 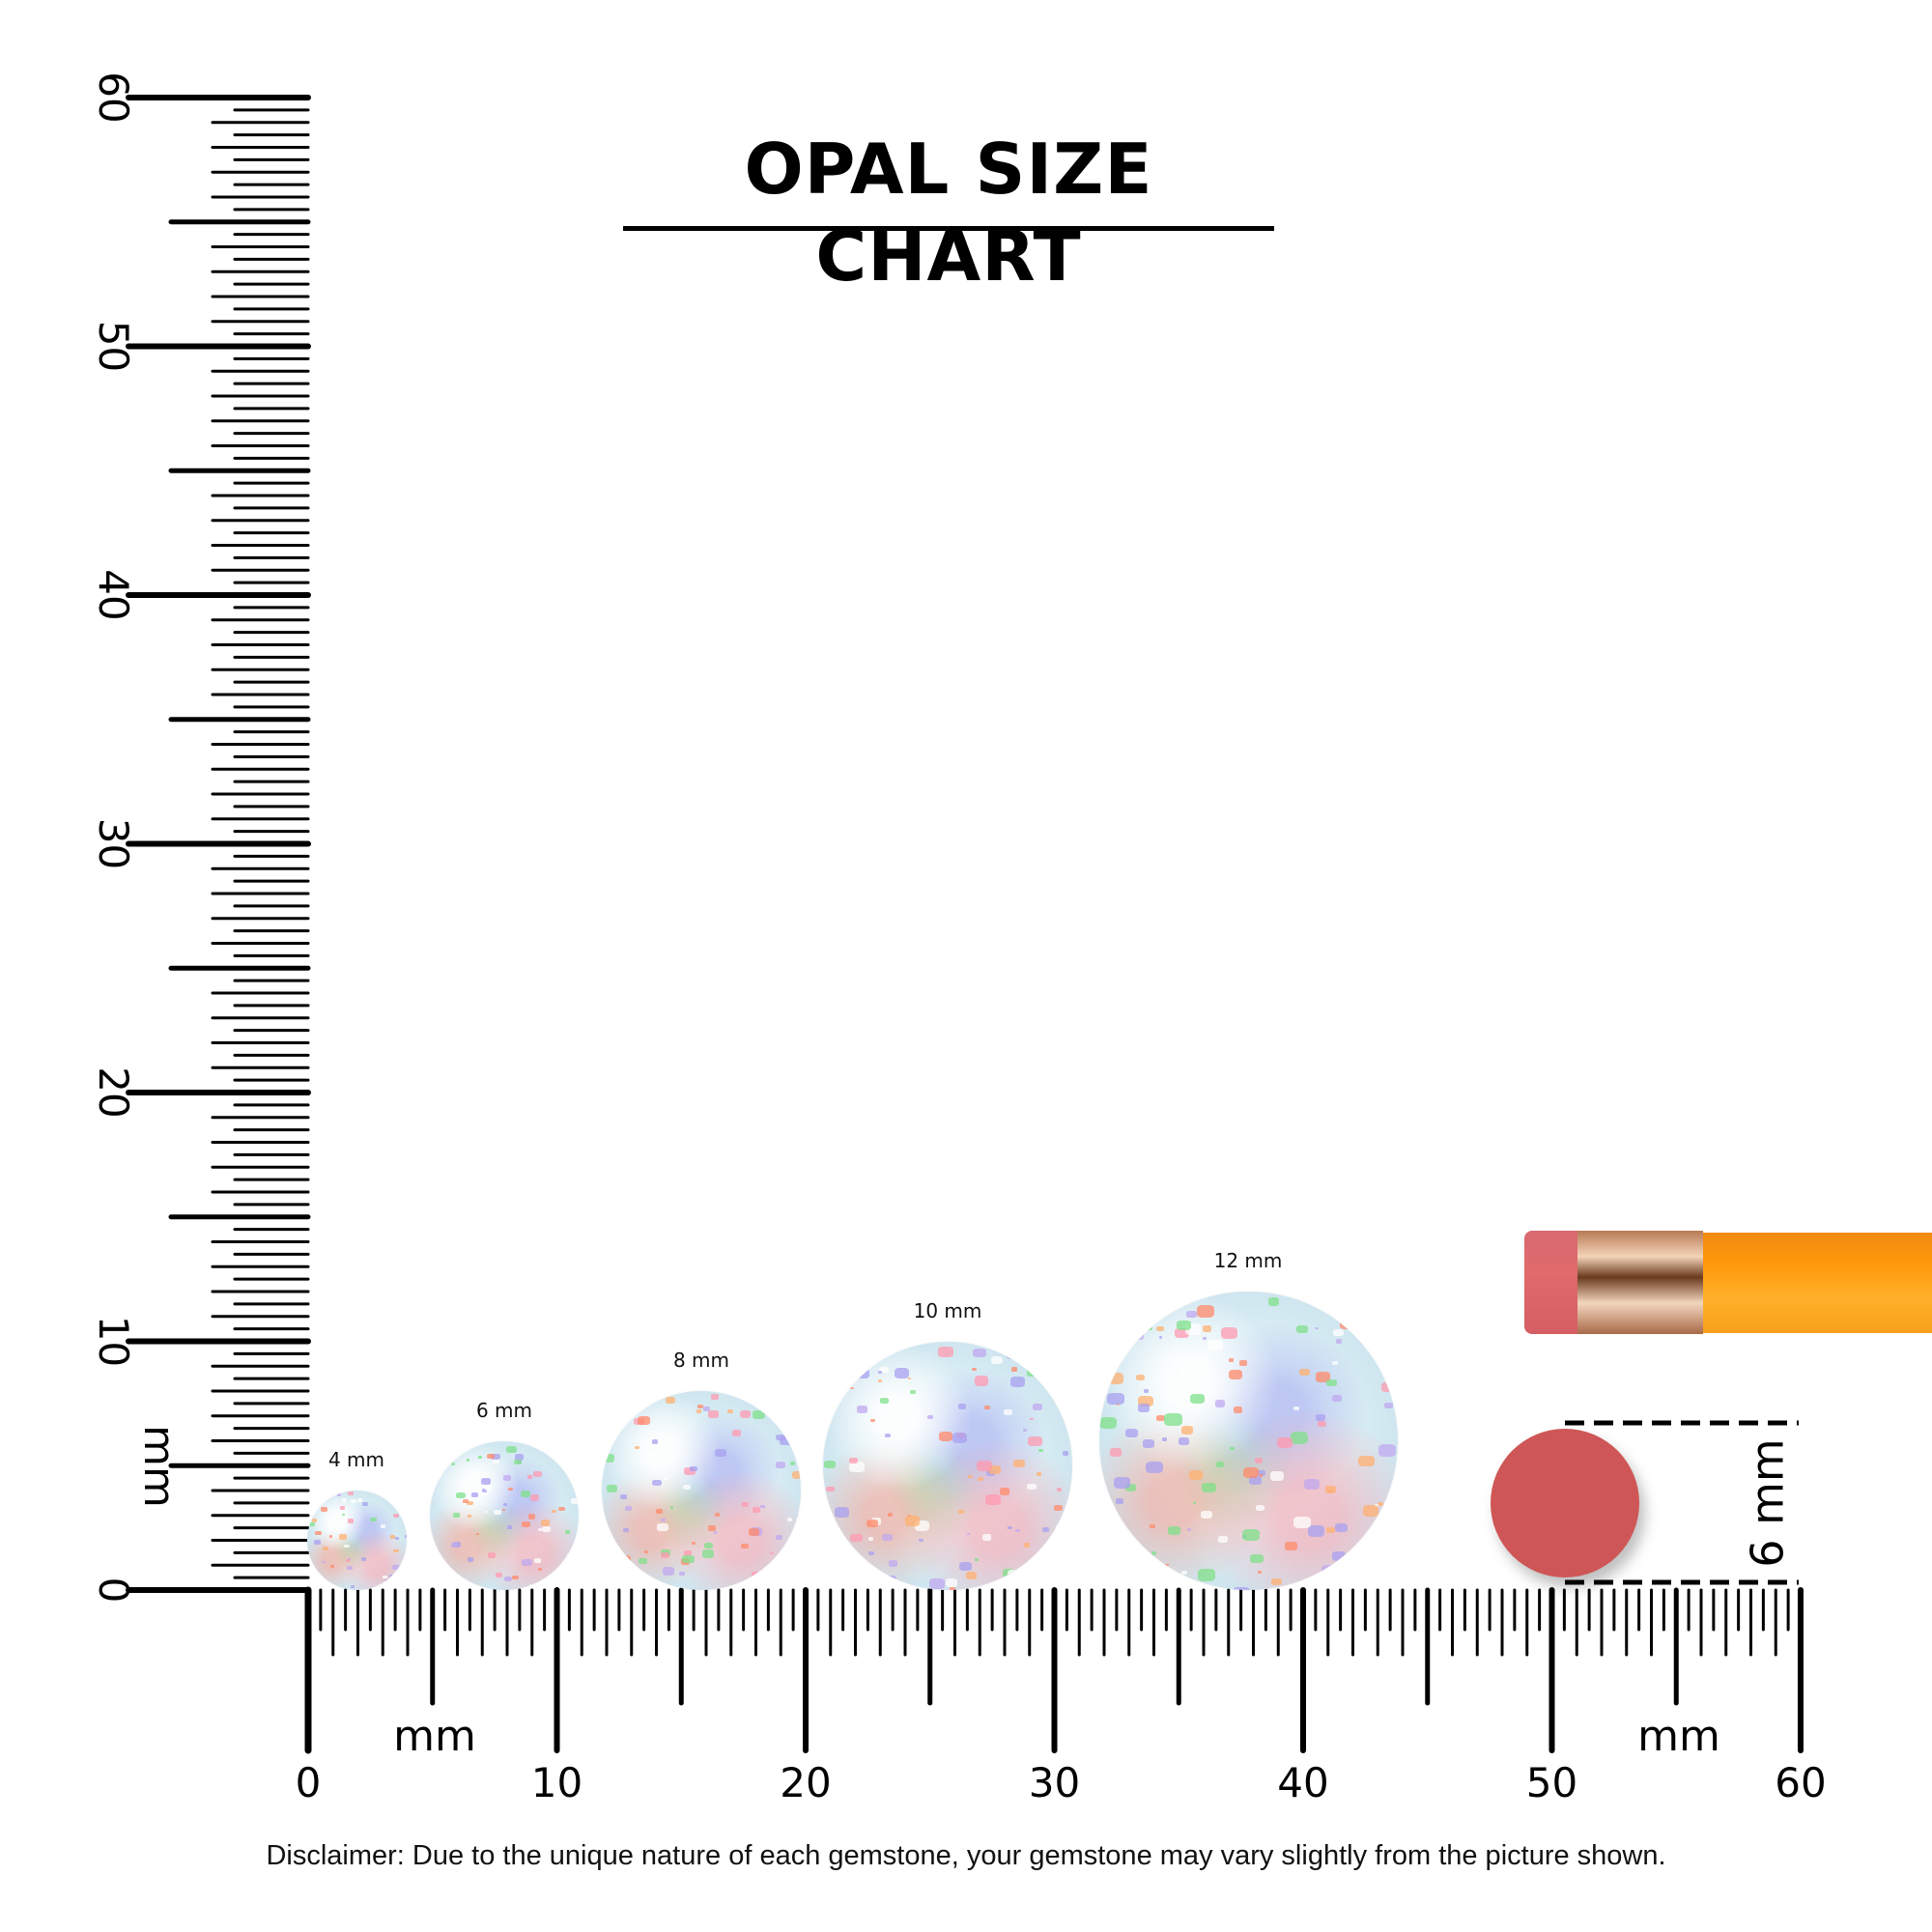 What do you see at coordinates (805, 1782) in the screenshot?
I see `x-tick-label: 20` at bounding box center [805, 1782].